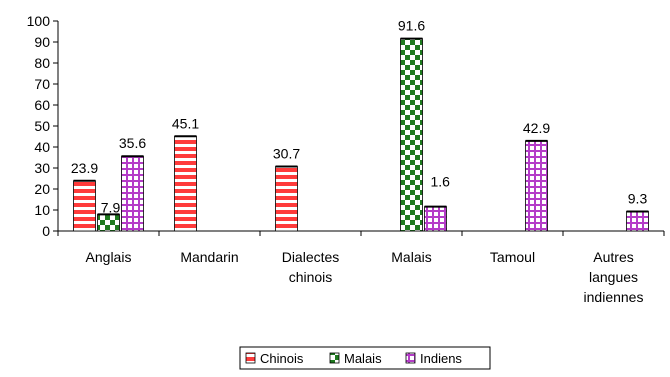  Describe the element at coordinates (42, 168) in the screenshot. I see `y-tick-label: 30` at that location.